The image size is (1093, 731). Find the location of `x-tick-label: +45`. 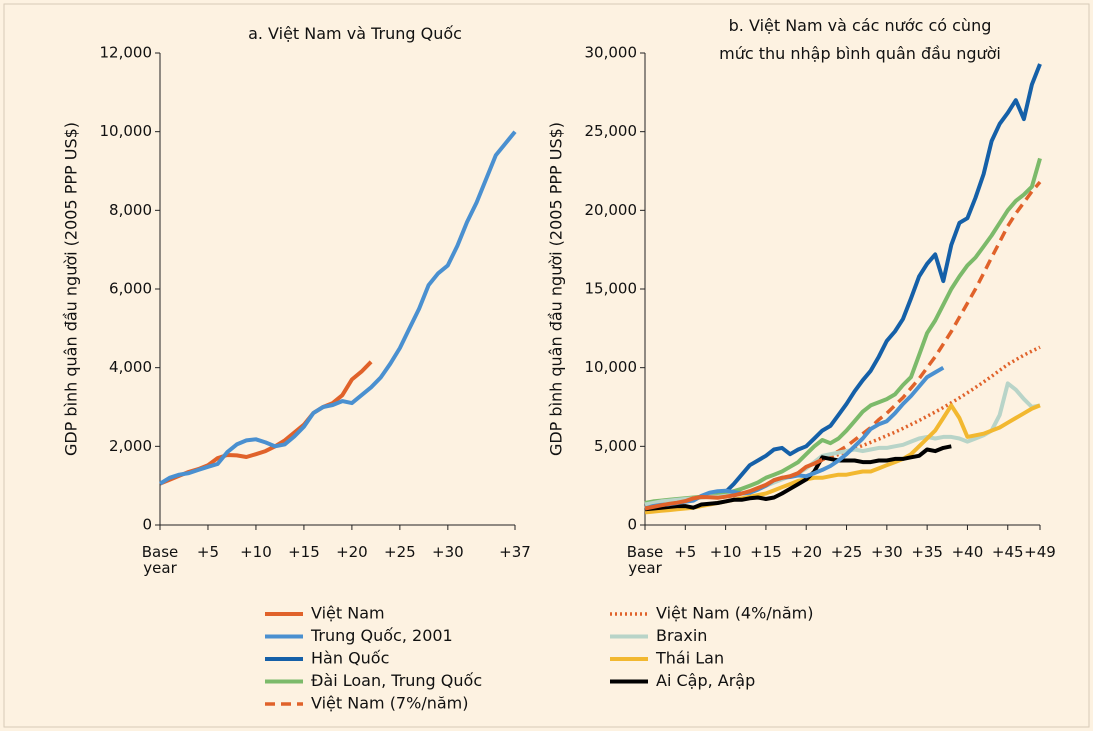

x-tick-label: +45 is located at coordinates (1007, 552).